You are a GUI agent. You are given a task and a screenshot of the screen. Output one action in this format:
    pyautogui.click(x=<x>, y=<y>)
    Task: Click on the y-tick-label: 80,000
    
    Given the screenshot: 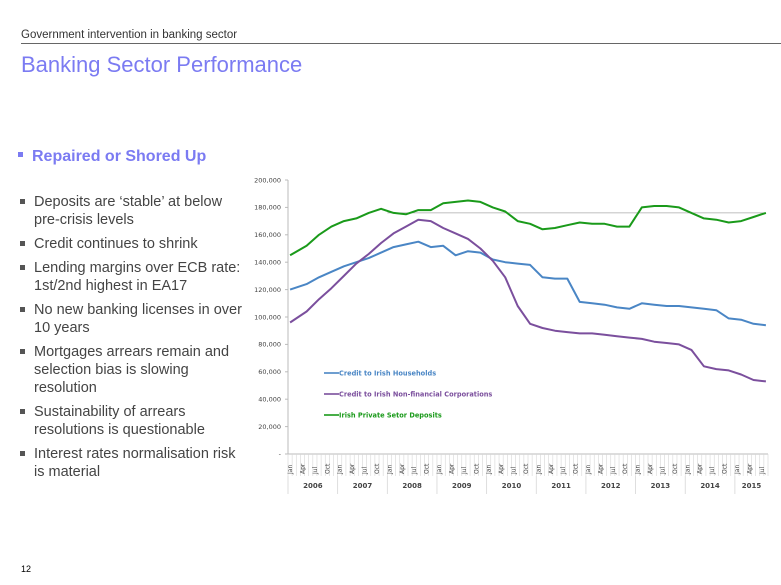 What is the action you would take?
    pyautogui.click(x=269, y=345)
    